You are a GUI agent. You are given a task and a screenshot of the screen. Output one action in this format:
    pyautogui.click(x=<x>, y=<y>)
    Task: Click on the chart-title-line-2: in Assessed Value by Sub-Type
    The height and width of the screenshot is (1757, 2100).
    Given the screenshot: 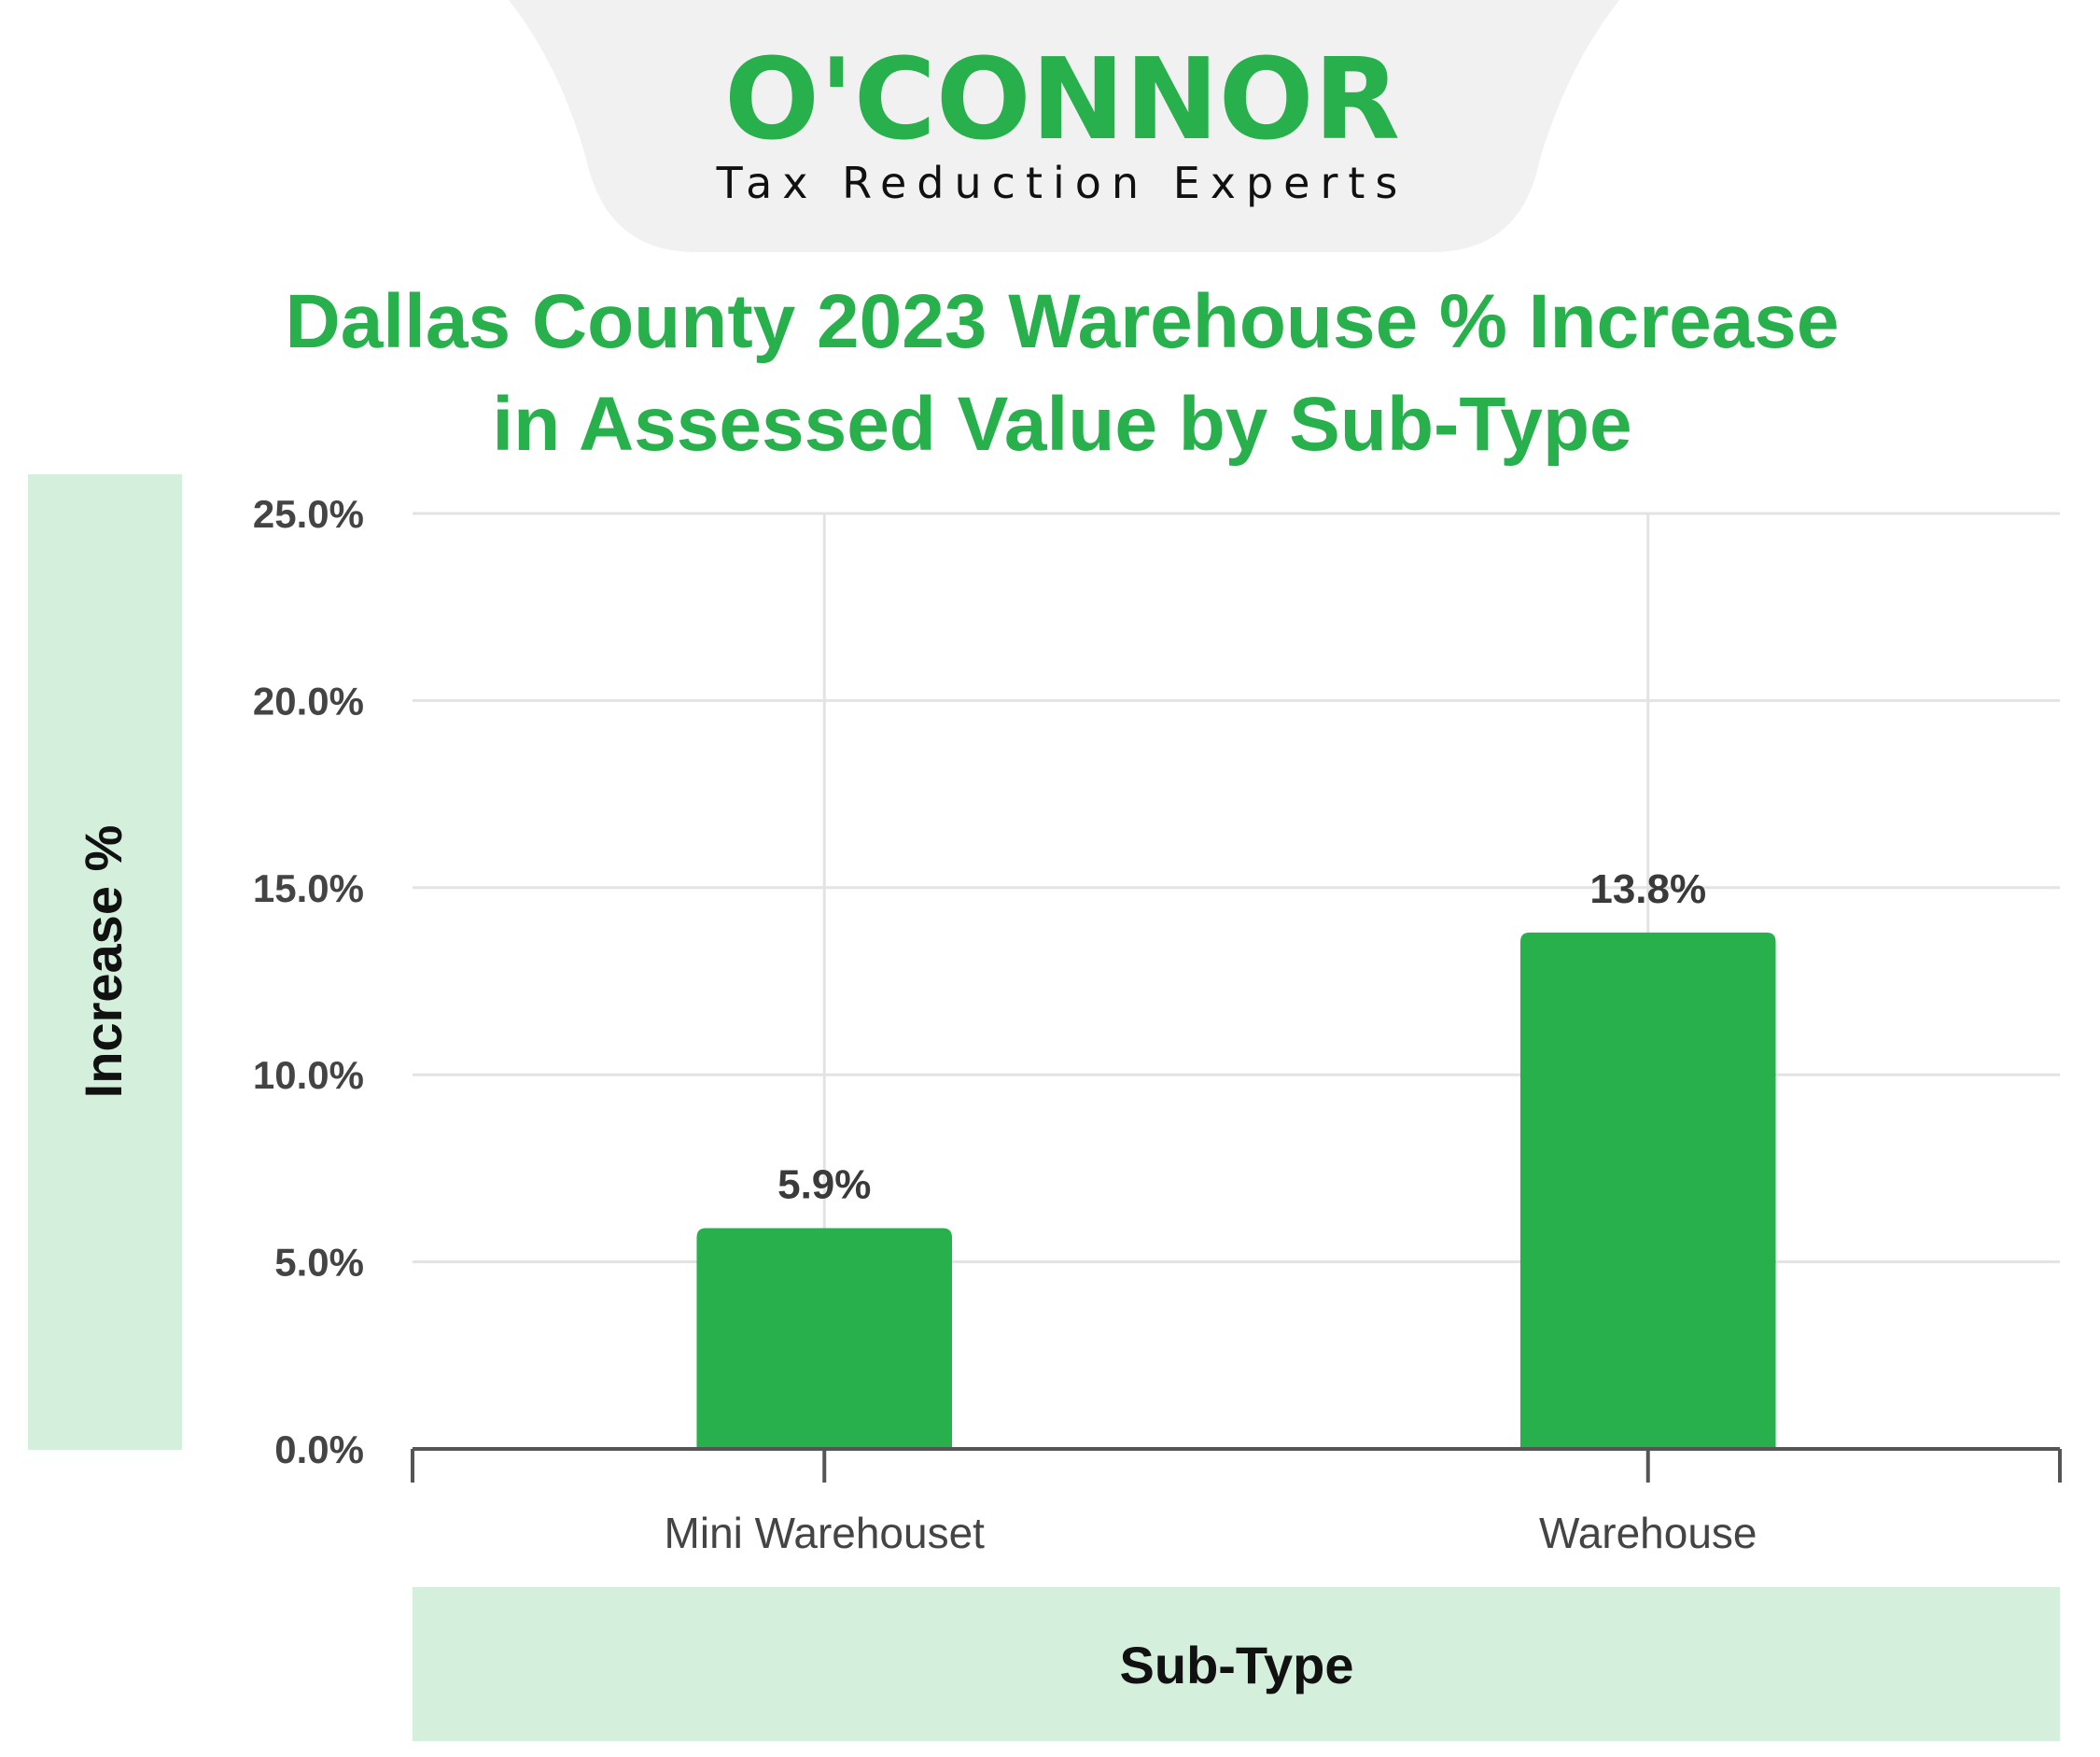 What is the action you would take?
    pyautogui.click(x=1061, y=424)
    